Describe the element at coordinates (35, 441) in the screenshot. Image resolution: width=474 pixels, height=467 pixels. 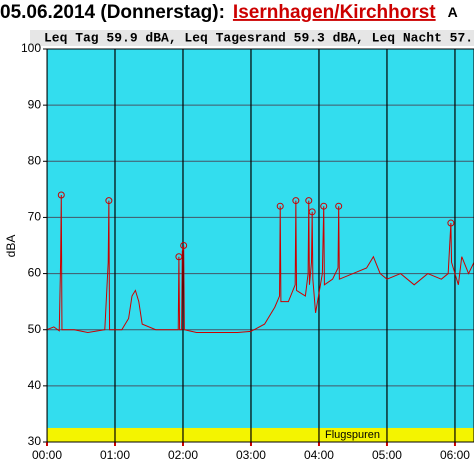
I see `y-tick-label: 30` at that location.